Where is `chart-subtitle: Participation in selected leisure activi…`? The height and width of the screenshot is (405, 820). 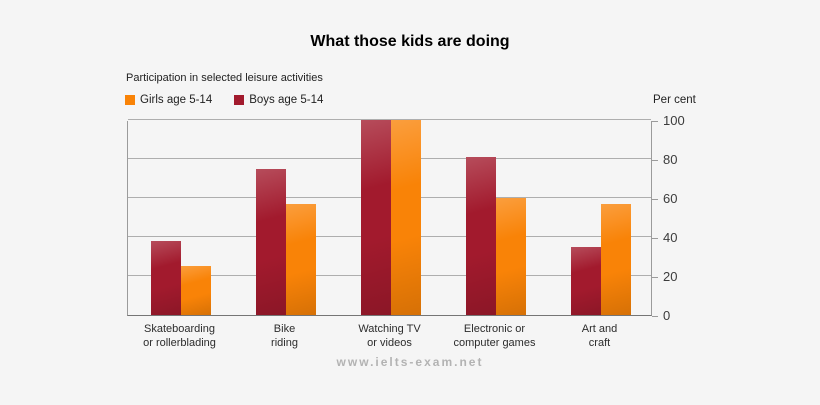
chart-subtitle: Participation in selected leisure activi… is located at coordinates (224, 78).